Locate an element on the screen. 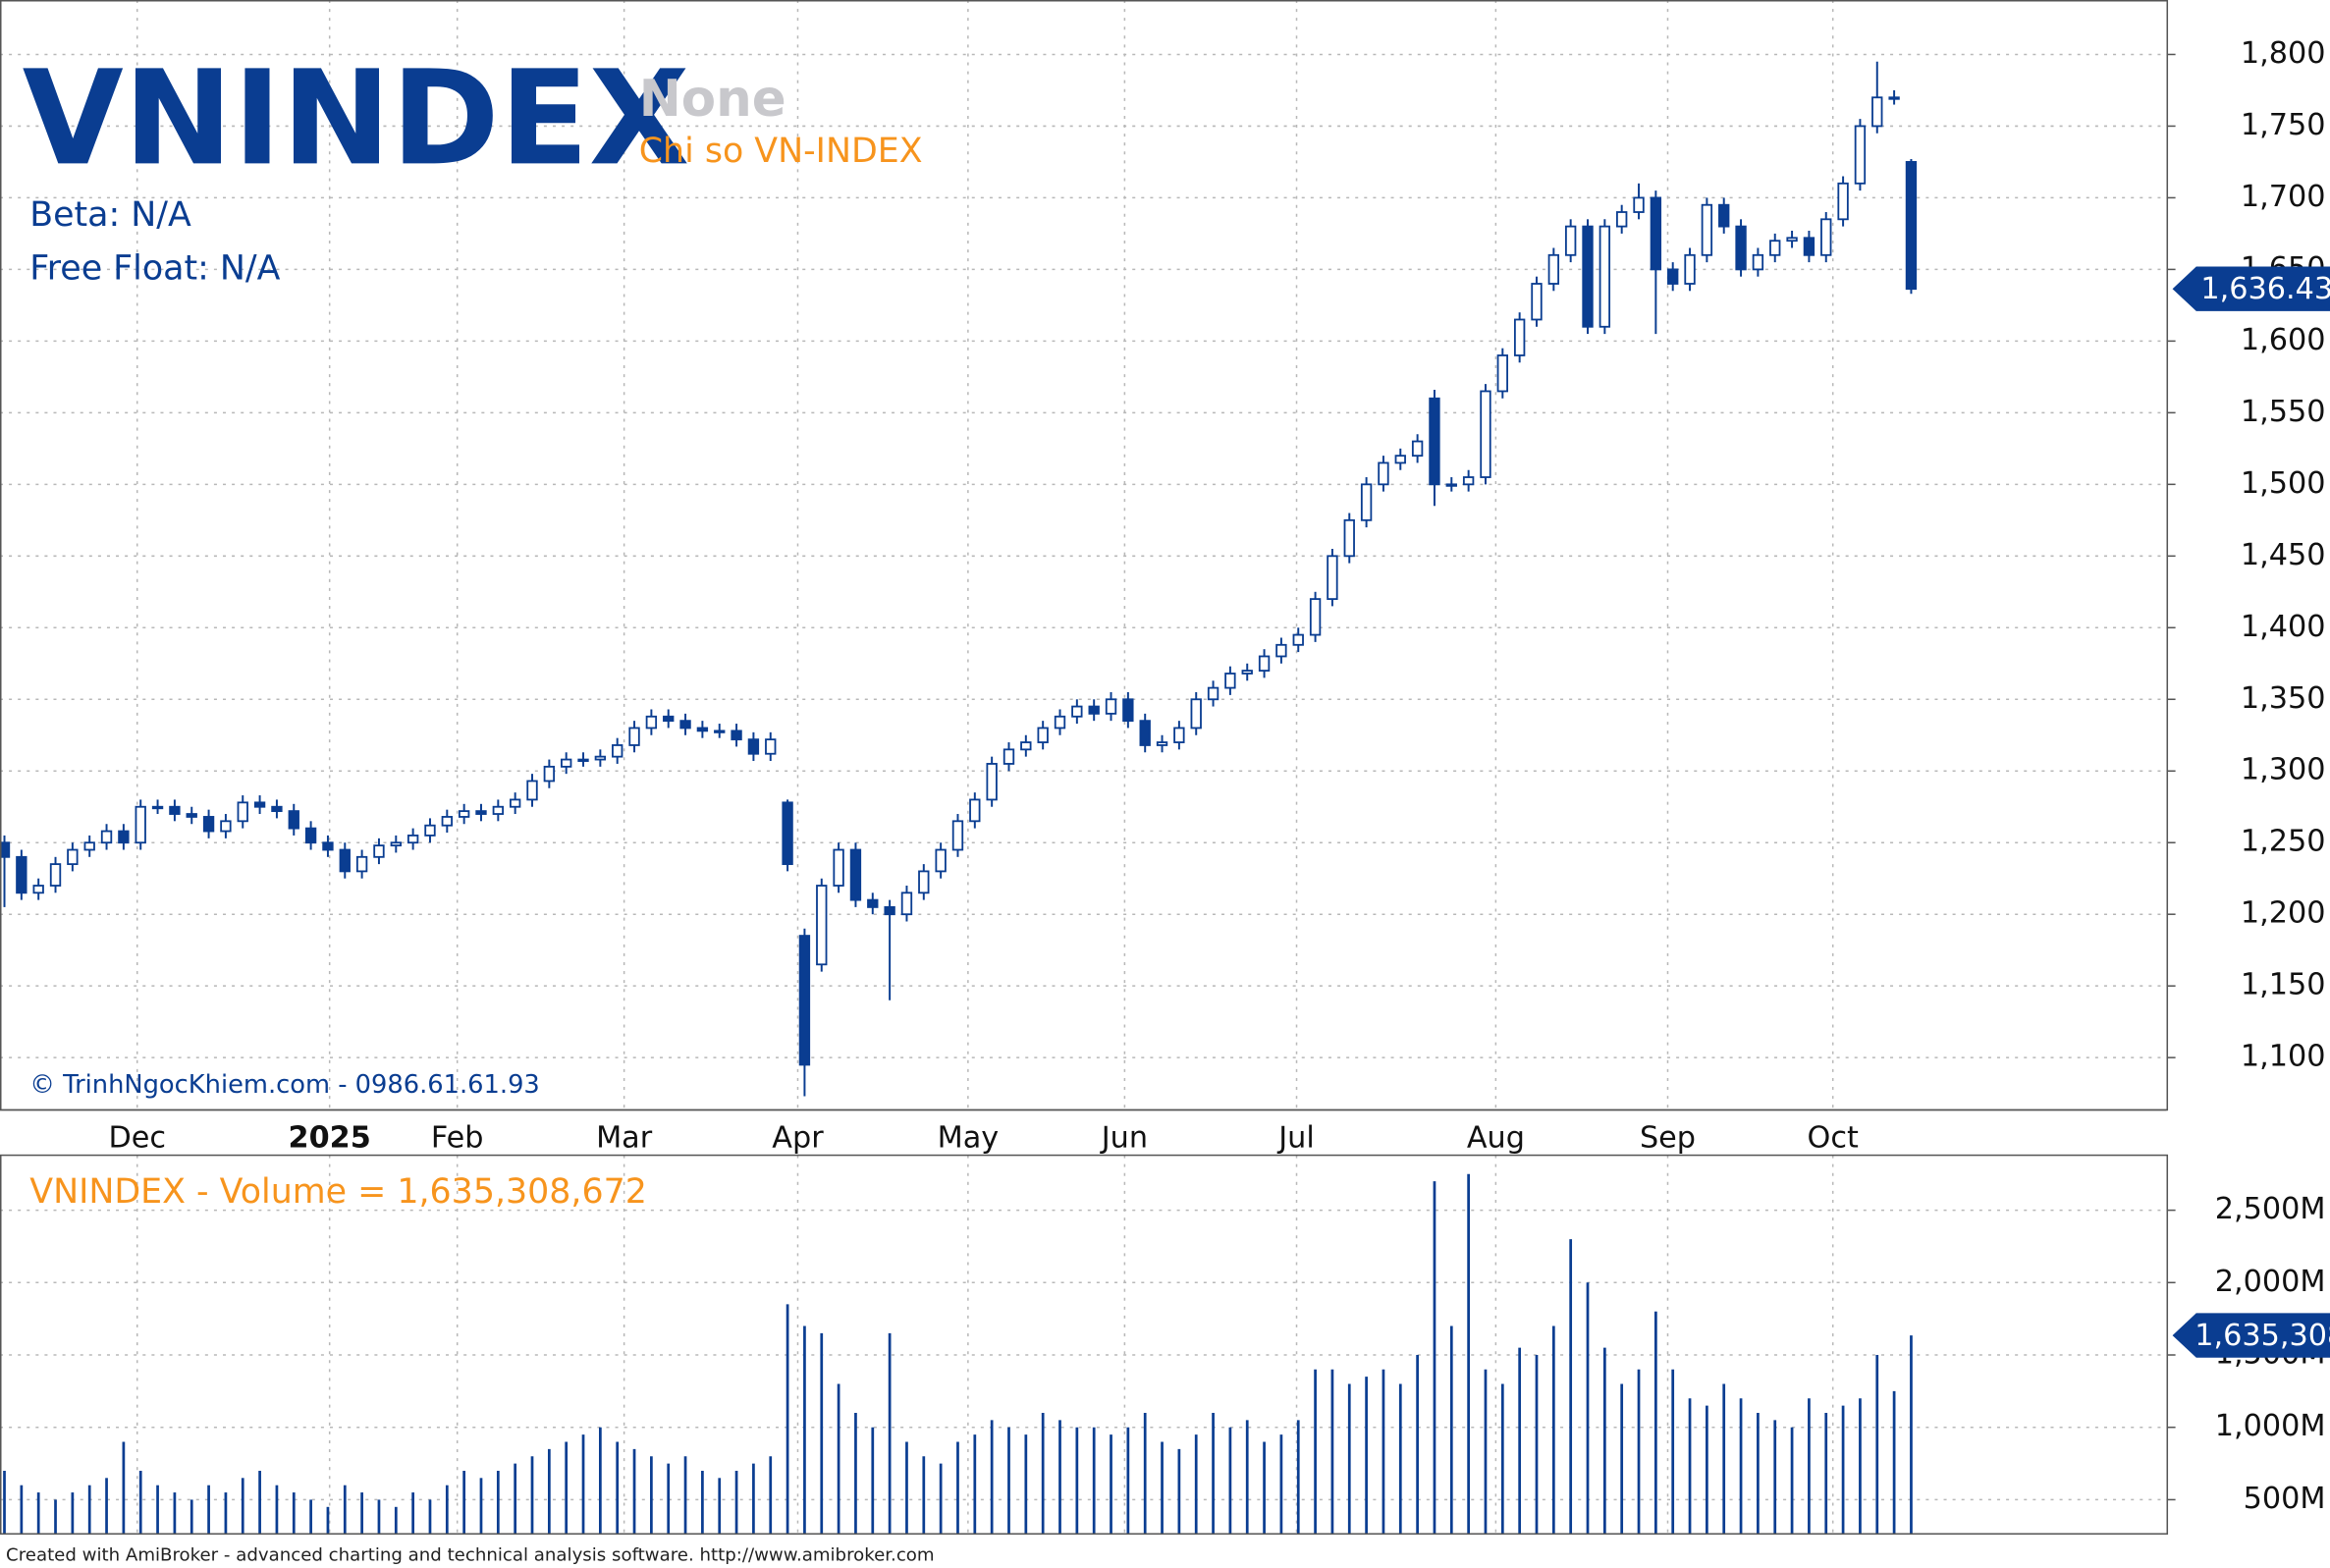 This screenshot has height=1568, width=2330. y-tick-label: 1,450 is located at coordinates (2284, 555).